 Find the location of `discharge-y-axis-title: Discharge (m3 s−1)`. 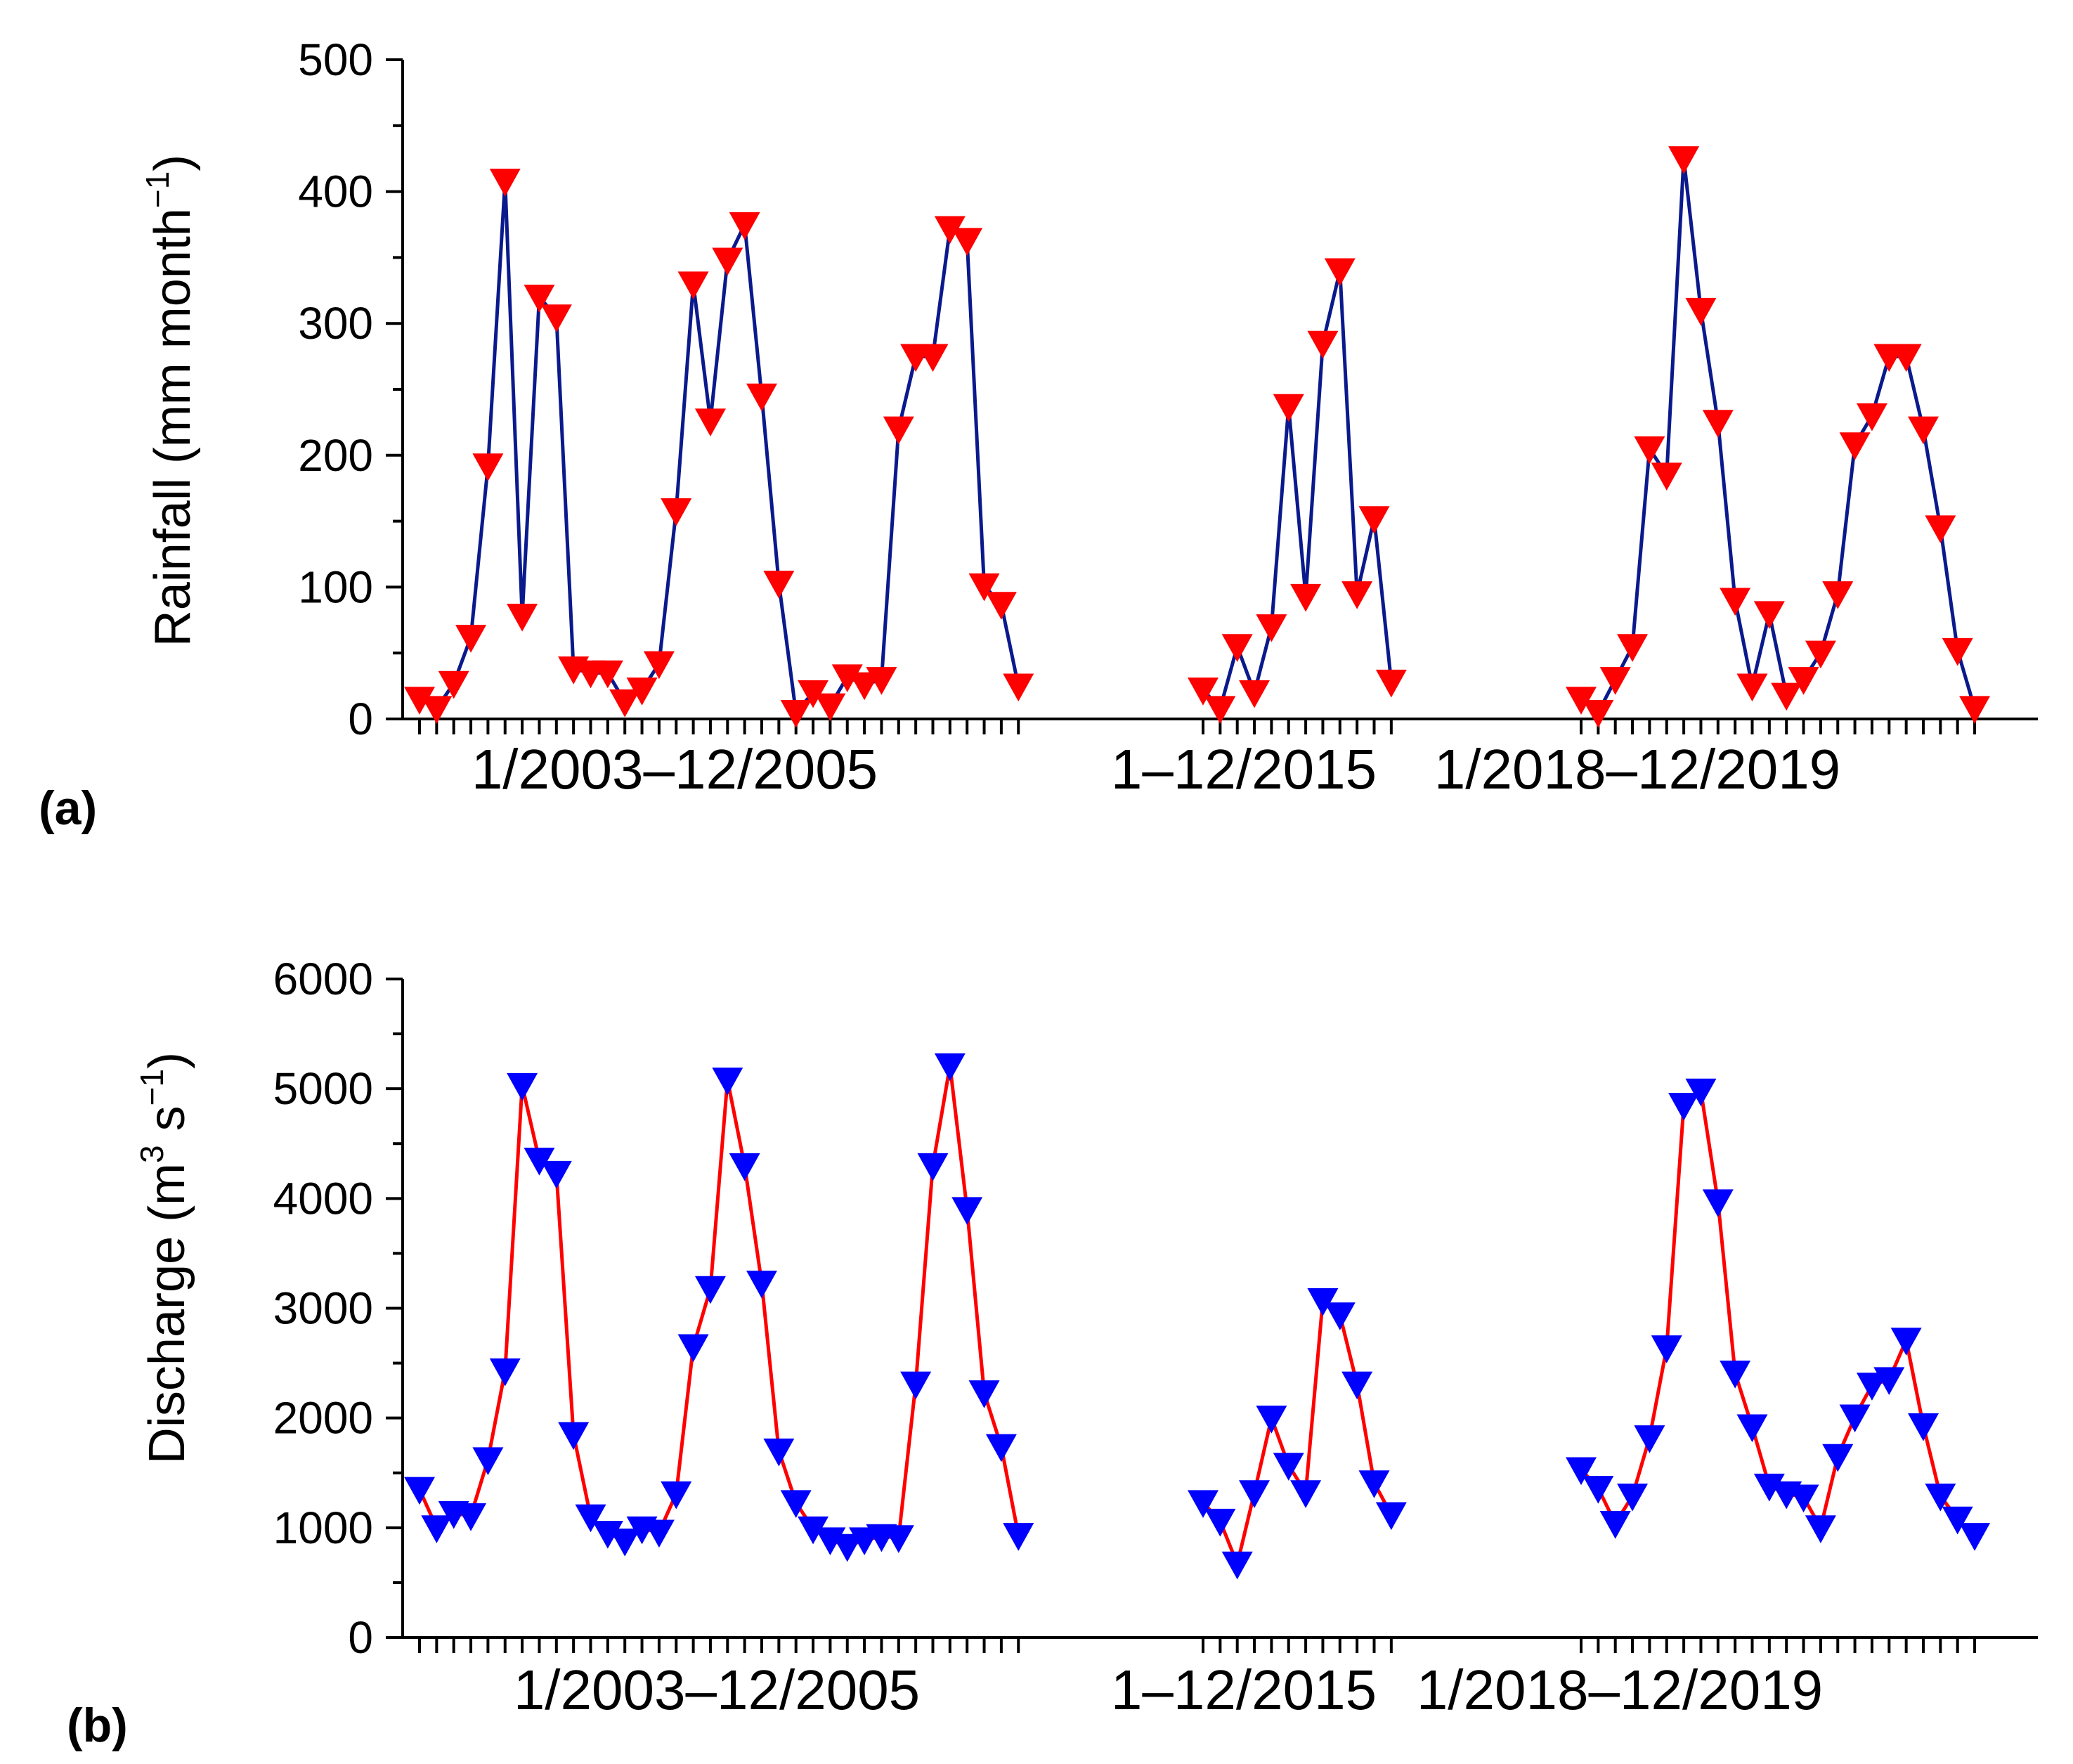

discharge-y-axis-title: Discharge (m3 s−1) is located at coordinates (164, 1258).